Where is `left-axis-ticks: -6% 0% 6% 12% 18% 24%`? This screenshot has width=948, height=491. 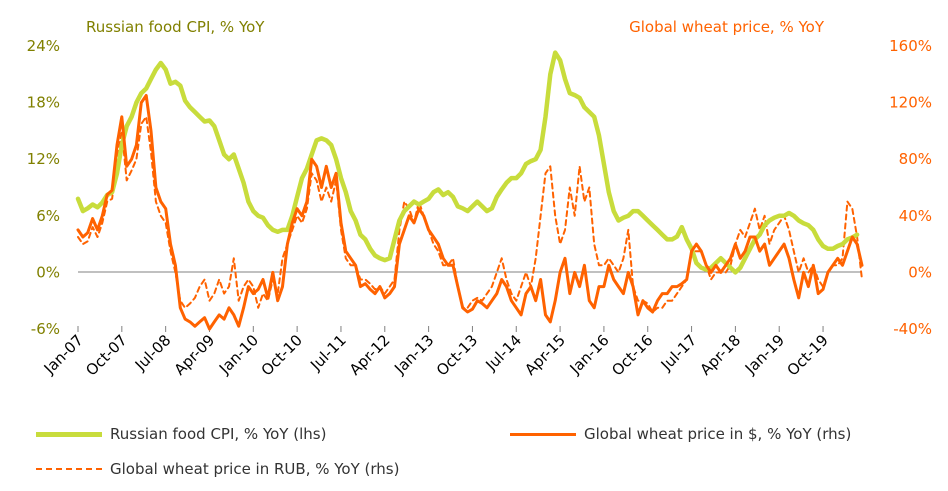
left-axis-ticks: -6% 0% 6% 12% 18% 24% is located at coordinates (43, 187).